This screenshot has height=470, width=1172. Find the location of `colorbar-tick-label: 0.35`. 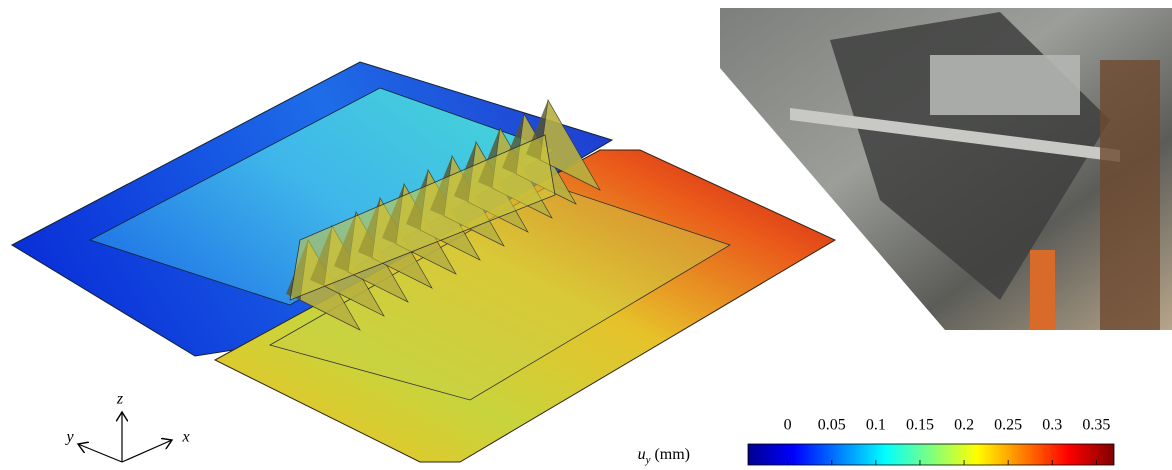

colorbar-tick-label: 0.35 is located at coordinates (1096, 425).